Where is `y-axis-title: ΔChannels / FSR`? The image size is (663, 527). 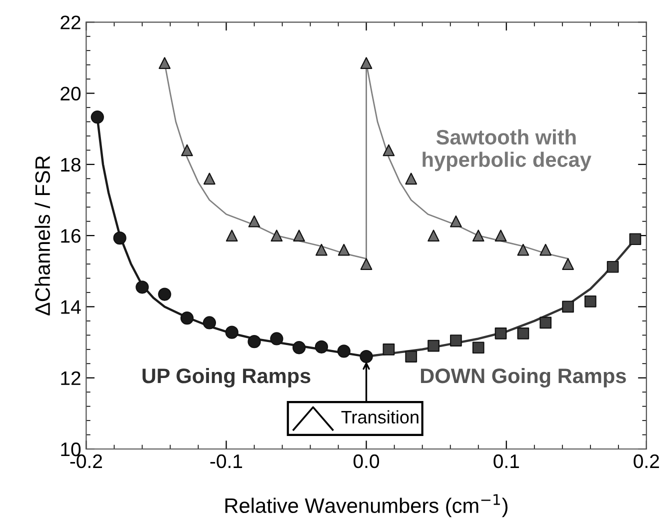 y-axis-title: ΔChannels / FSR is located at coordinates (42, 236).